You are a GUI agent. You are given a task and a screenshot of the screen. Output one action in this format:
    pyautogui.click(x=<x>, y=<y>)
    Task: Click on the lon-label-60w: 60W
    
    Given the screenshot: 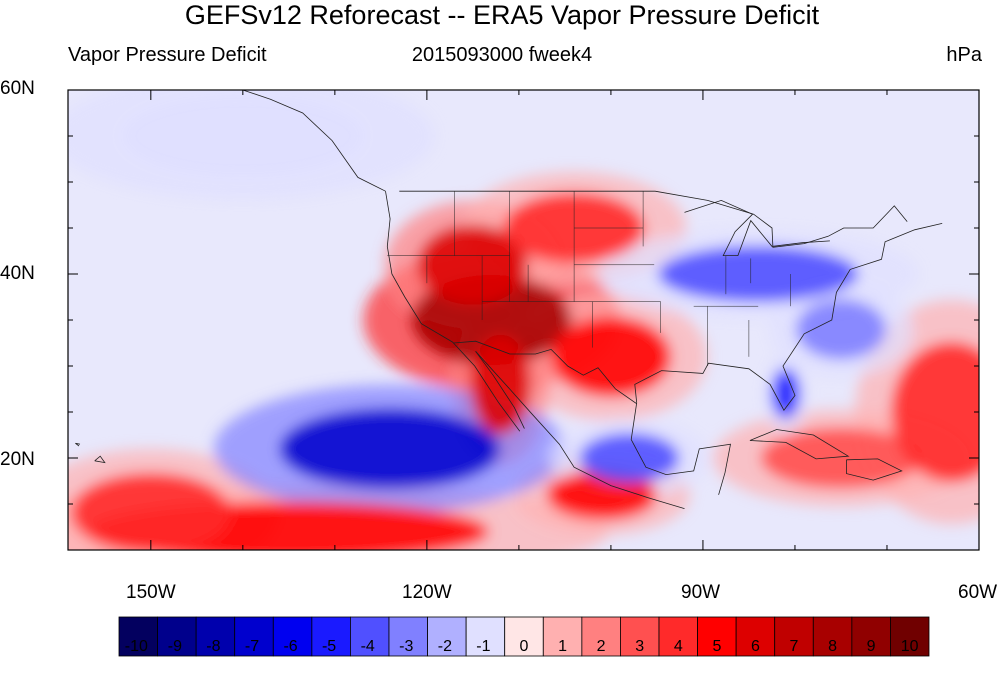 What is the action you would take?
    pyautogui.click(x=978, y=592)
    